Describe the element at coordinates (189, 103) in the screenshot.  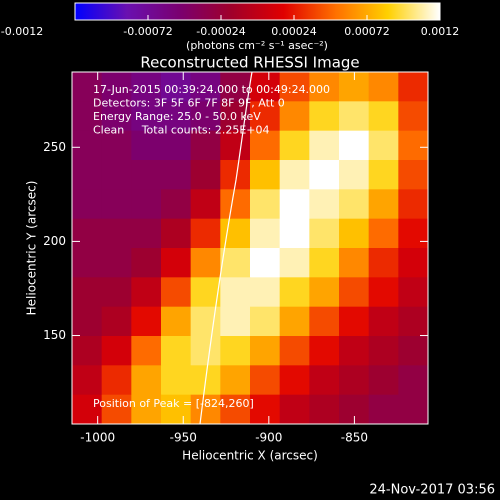
I see `annotation: Detectors: 3F 5F 6F 7F 8F 9F, Att 0` at that location.